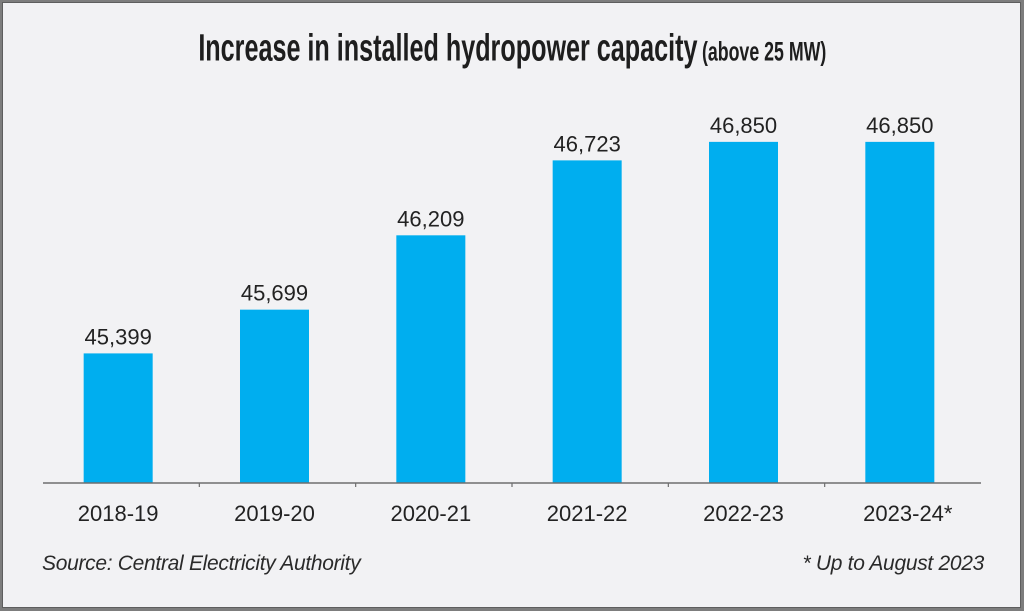 The height and width of the screenshot is (611, 1024). What do you see at coordinates (763, 52) in the screenshot?
I see `chart-title-suffix: (above 25 MW)` at bounding box center [763, 52].